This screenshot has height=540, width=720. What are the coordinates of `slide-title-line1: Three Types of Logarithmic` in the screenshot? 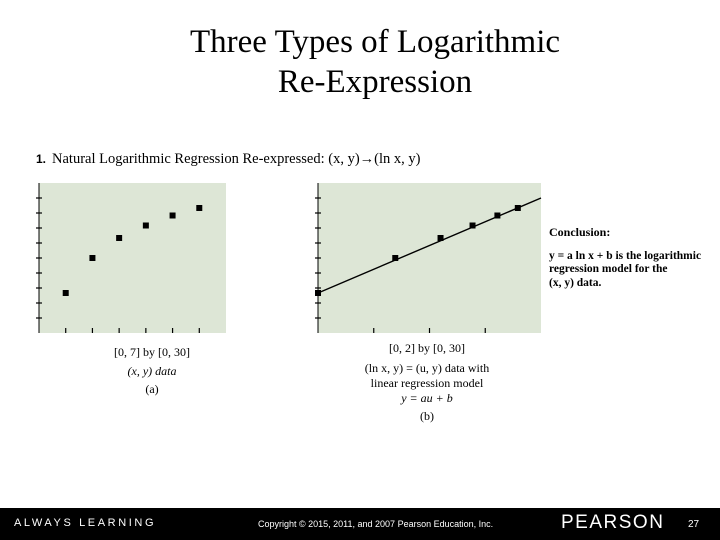 It's located at (375, 42).